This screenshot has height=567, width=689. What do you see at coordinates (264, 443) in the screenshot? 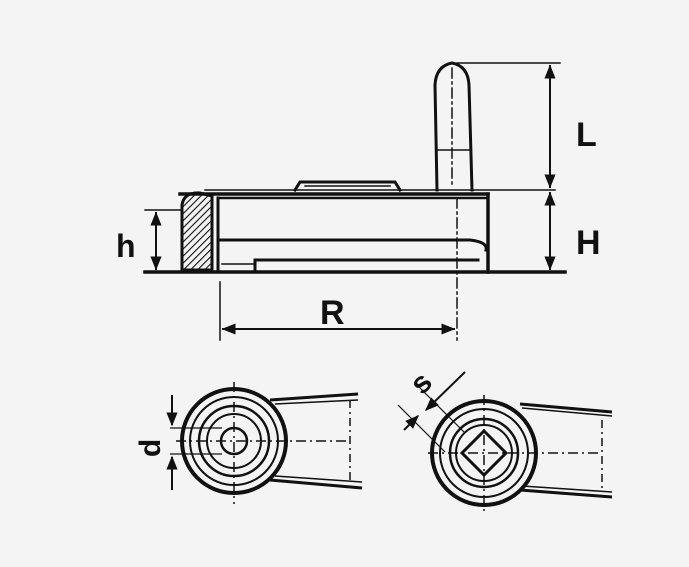
I see `hub-view-round-bore` at bounding box center [264, 443].